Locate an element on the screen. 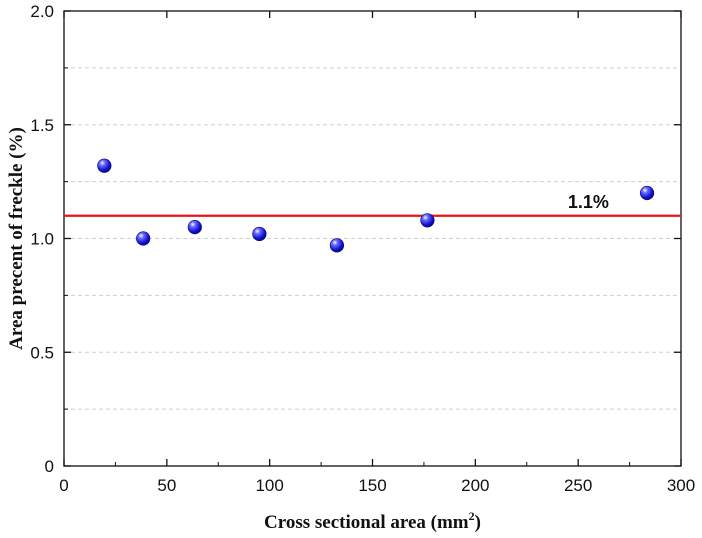 This screenshot has height=538, width=702. x-tick-label: 100 is located at coordinates (269, 485).